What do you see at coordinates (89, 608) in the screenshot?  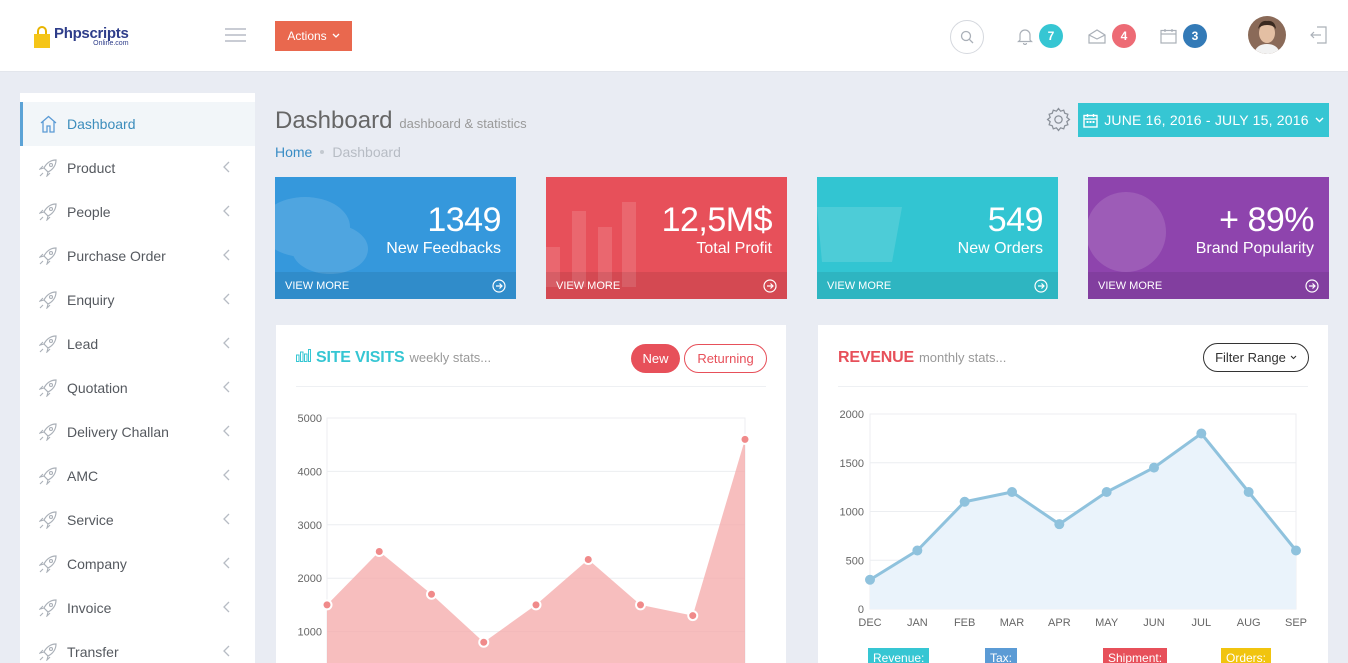 I see `sidebar-item-label: Invoice` at bounding box center [89, 608].